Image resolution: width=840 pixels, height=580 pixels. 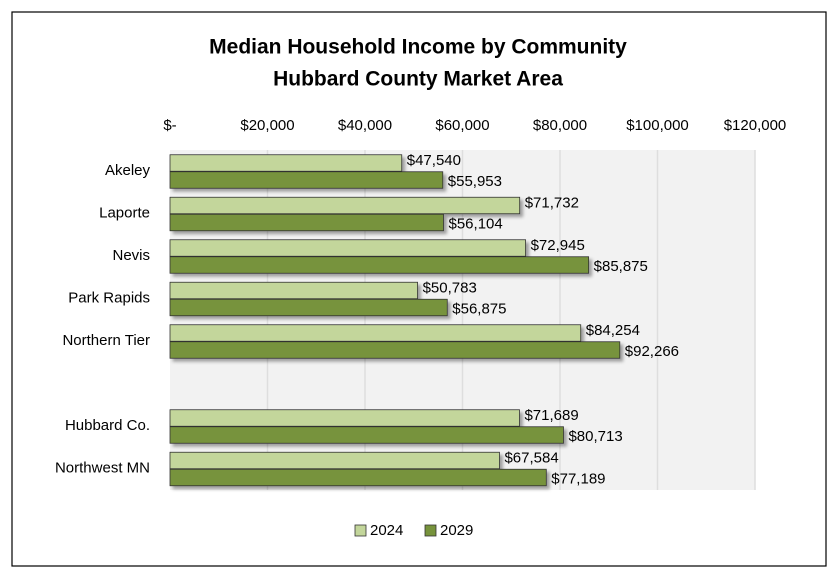 I want to click on y-tick-label: Nevis, so click(x=131, y=255).